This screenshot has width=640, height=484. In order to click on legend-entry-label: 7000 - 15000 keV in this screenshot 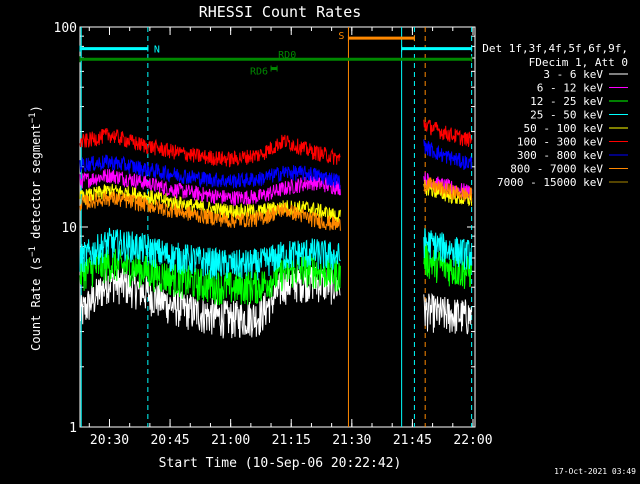, I will do `click(550, 182)`.